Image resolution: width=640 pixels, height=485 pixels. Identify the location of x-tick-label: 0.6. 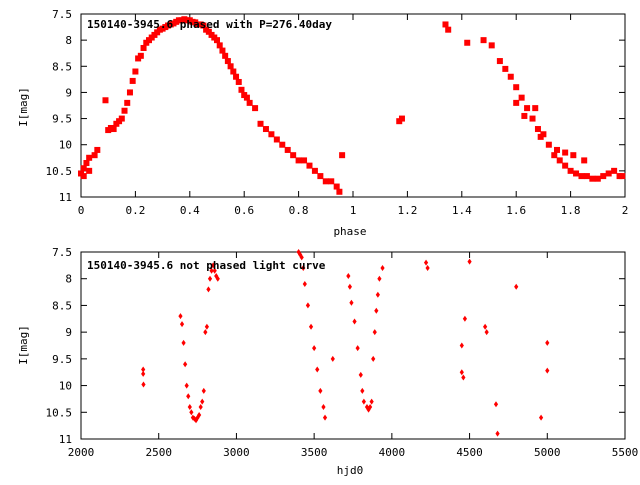
(244, 210).